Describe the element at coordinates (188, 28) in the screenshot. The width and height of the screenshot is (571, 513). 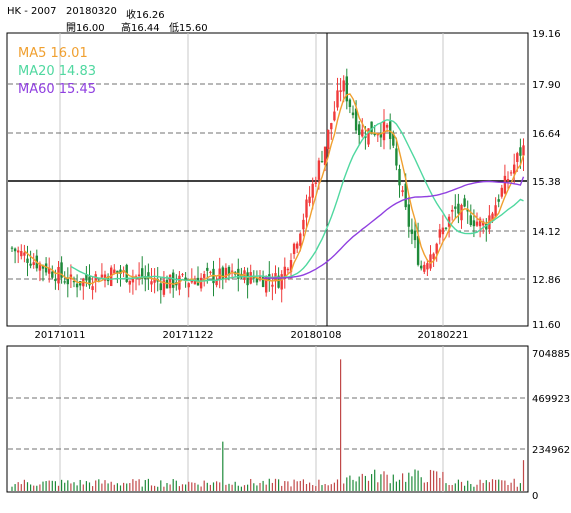
I see `low-price: 低15.60` at that location.